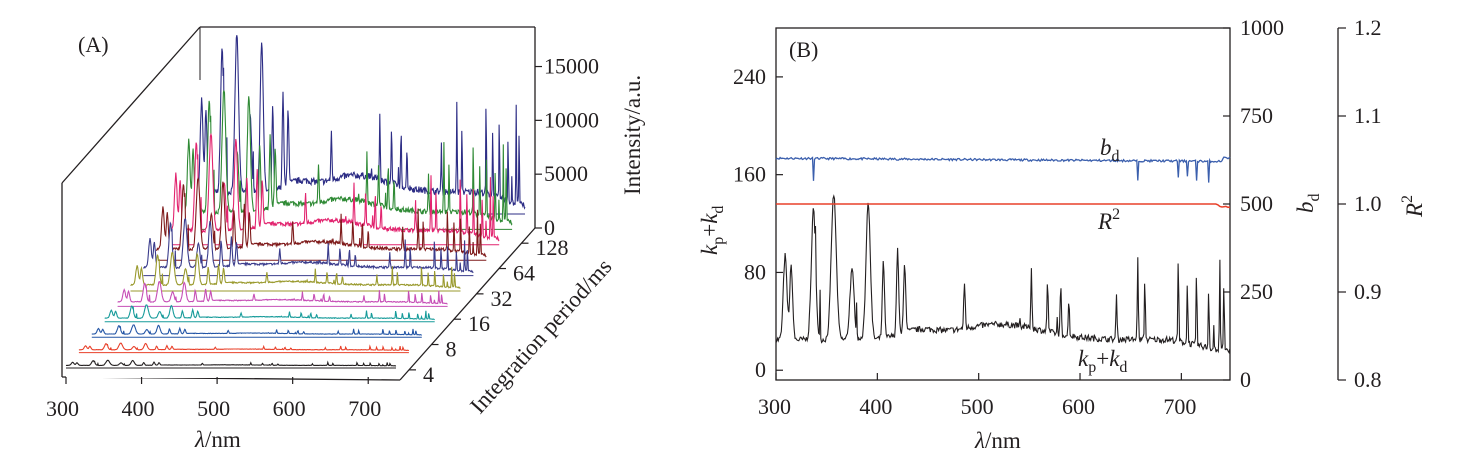  I want to click on kp-kd-tick-label-240: 240, so click(749, 76).